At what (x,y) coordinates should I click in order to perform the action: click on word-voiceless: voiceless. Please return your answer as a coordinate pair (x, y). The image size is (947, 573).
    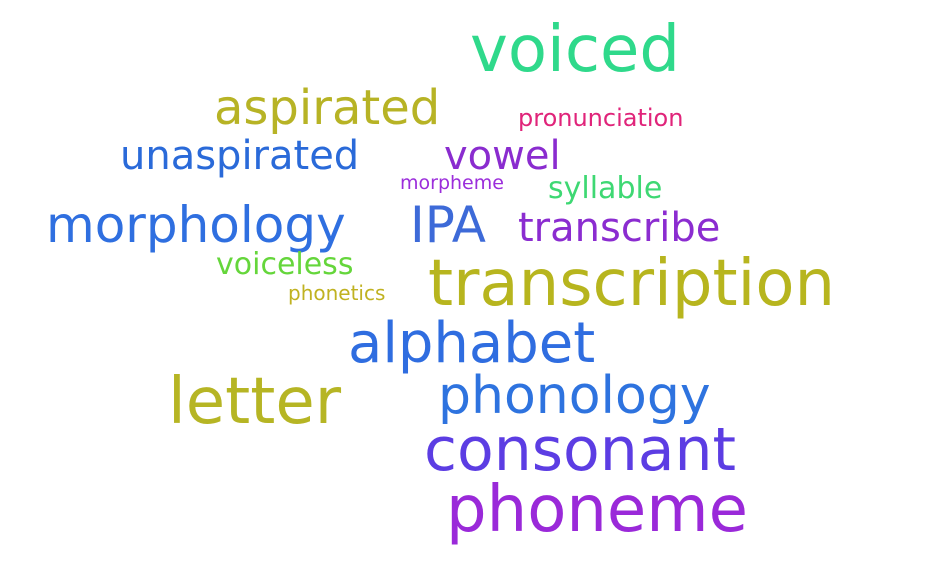
    Looking at the image, I should click on (285, 264).